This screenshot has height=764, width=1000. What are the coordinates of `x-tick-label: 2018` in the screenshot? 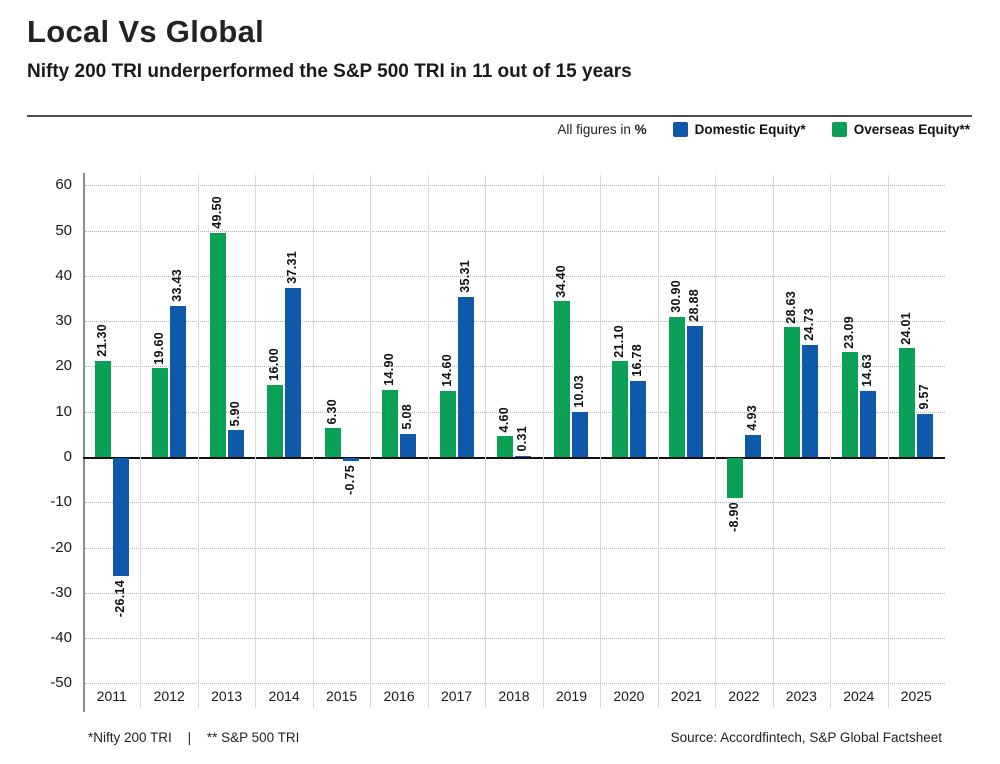 It's located at (514, 696).